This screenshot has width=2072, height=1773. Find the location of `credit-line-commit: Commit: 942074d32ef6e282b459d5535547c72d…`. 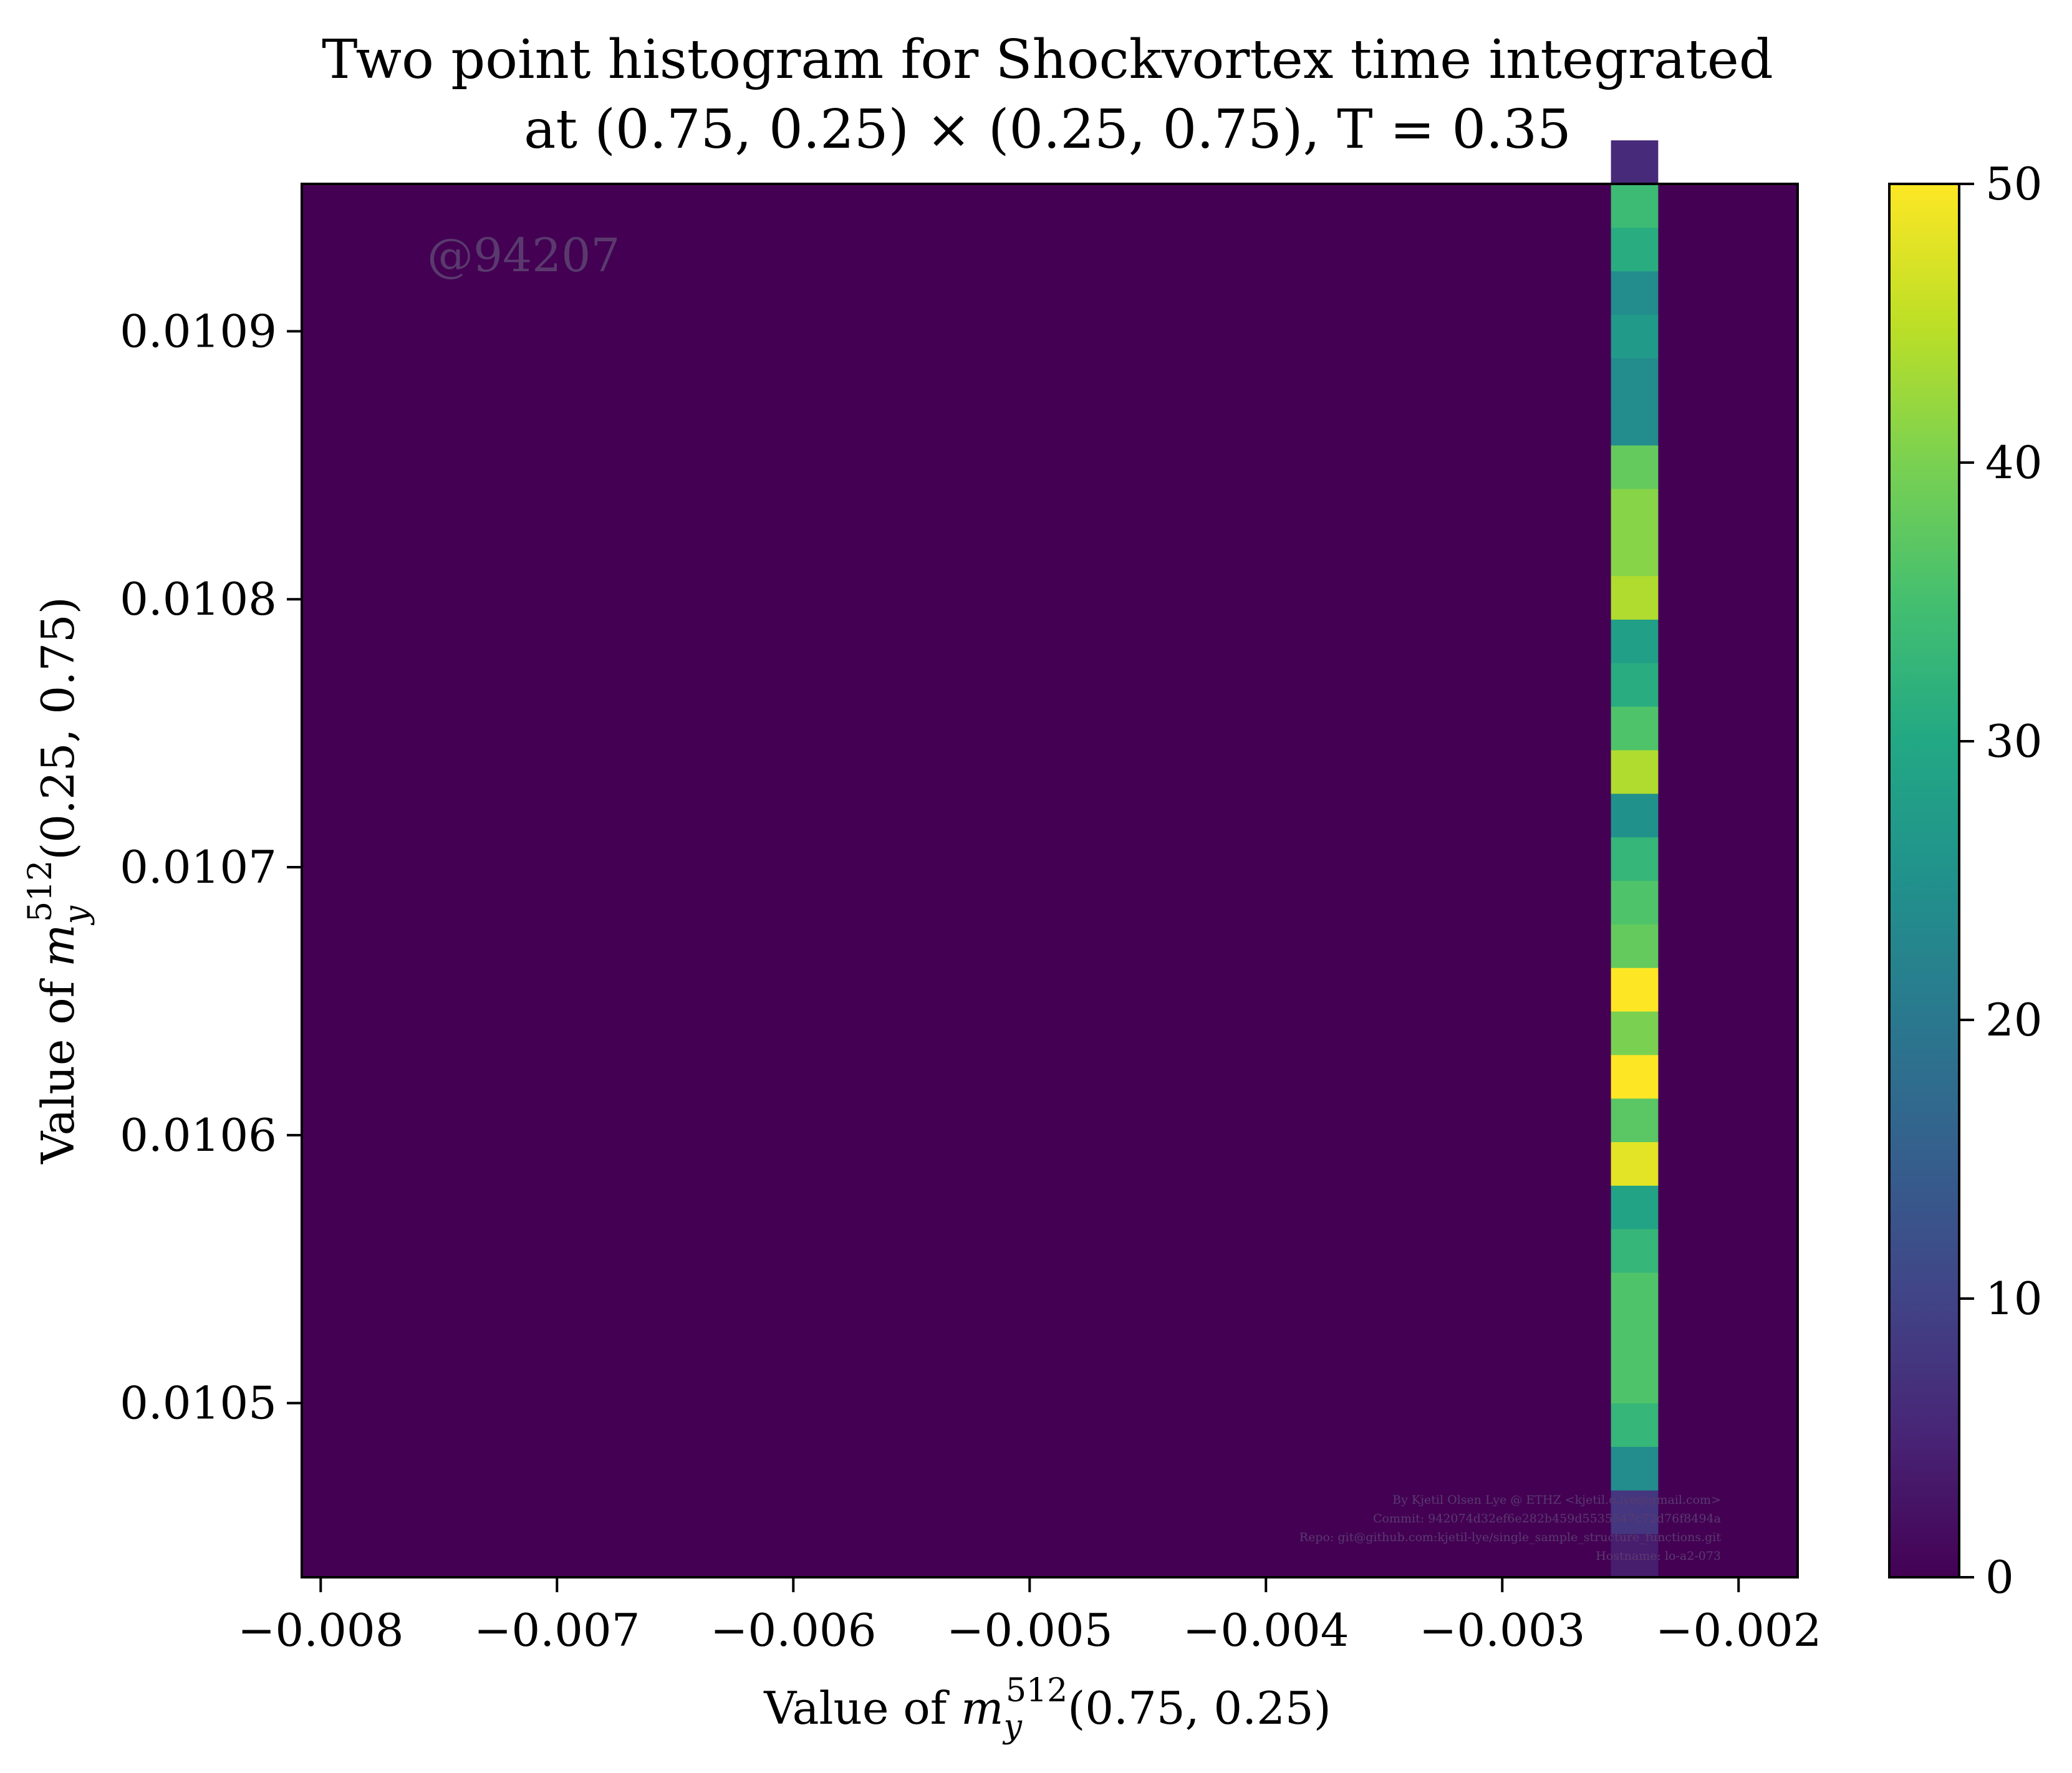

credit-line-commit: Commit: 942074d32ef6e282b459d5535547c72d… is located at coordinates (1547, 1519).